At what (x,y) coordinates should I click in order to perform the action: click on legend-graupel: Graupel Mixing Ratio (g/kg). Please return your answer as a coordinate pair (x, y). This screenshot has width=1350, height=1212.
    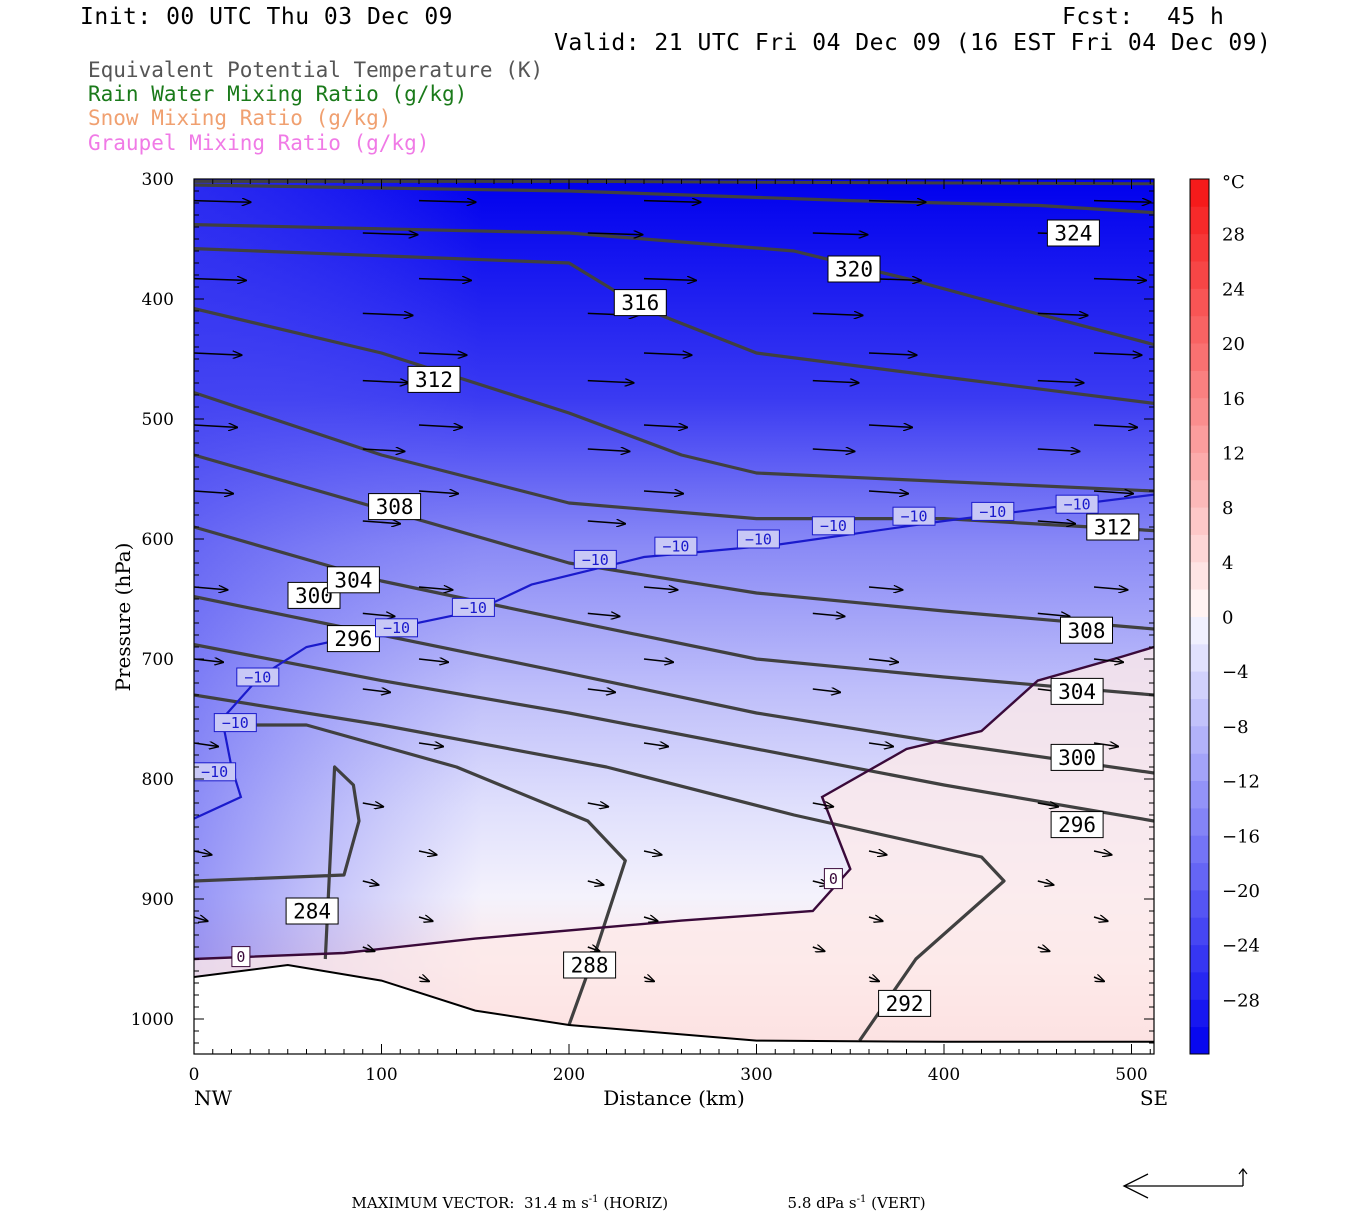
    Looking at the image, I should click on (259, 143).